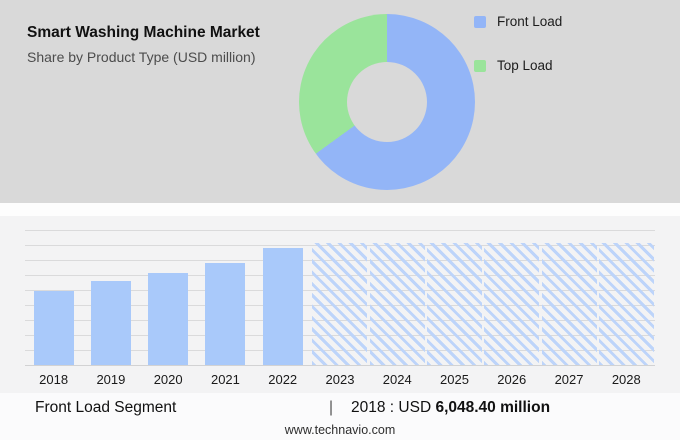  What do you see at coordinates (111, 379) in the screenshot?
I see `x-tick-2019: 2019` at bounding box center [111, 379].